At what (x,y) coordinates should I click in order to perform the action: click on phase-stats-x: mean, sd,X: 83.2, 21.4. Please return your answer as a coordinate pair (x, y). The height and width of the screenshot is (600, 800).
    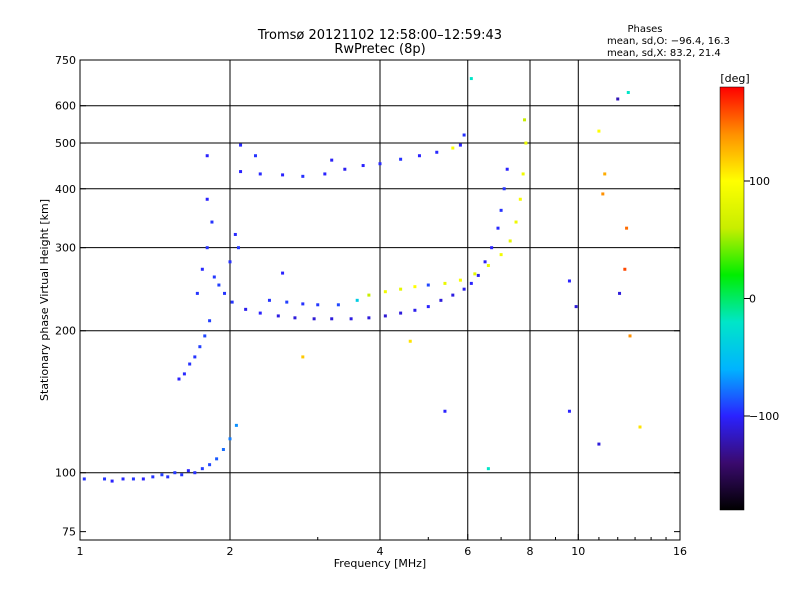
    Looking at the image, I should click on (664, 53).